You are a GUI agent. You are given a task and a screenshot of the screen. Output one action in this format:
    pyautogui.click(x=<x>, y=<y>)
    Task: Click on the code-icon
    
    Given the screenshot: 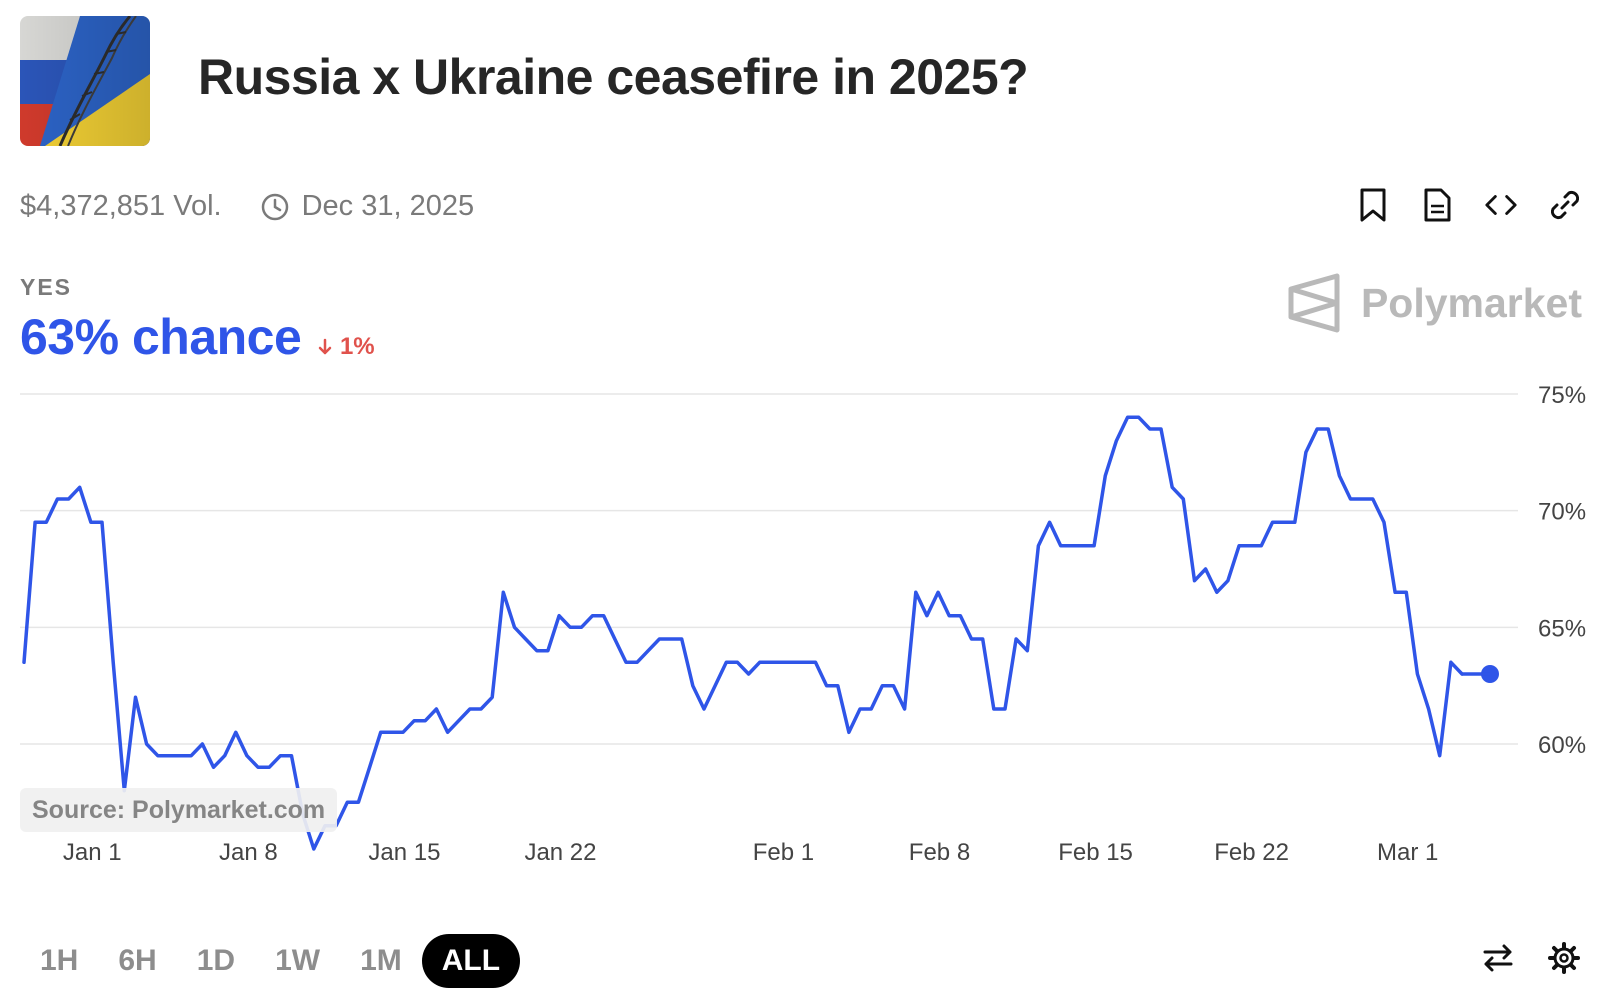 What is the action you would take?
    pyautogui.click(x=1501, y=205)
    